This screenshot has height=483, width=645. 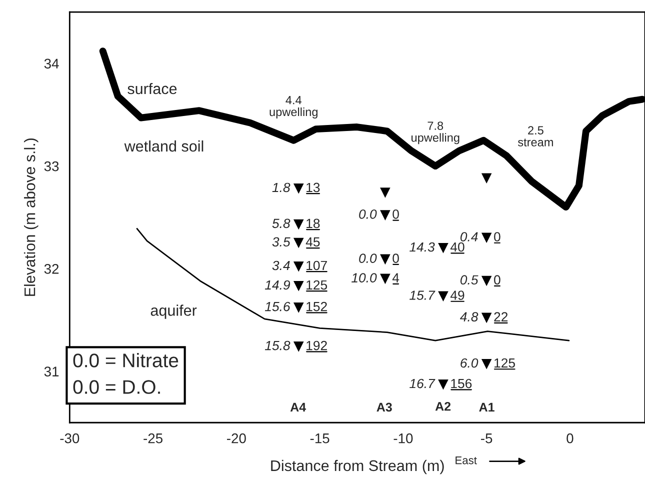 I want to click on x-tick-label: 0, so click(x=570, y=438).